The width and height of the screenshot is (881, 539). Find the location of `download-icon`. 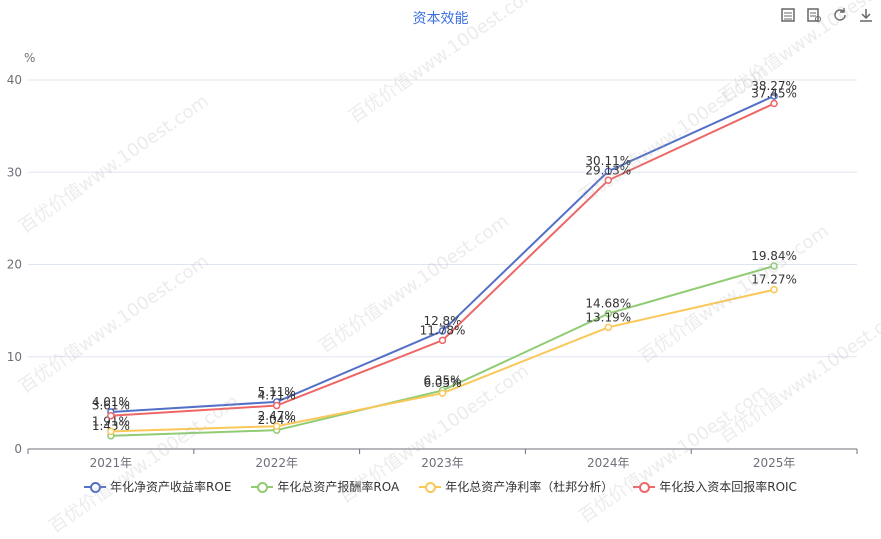

download-icon is located at coordinates (866, 15).